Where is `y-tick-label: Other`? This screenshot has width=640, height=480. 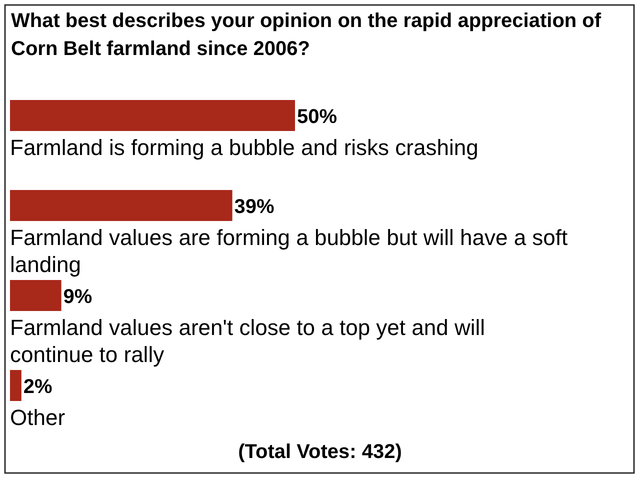 y-tick-label: Other is located at coordinates (38, 417).